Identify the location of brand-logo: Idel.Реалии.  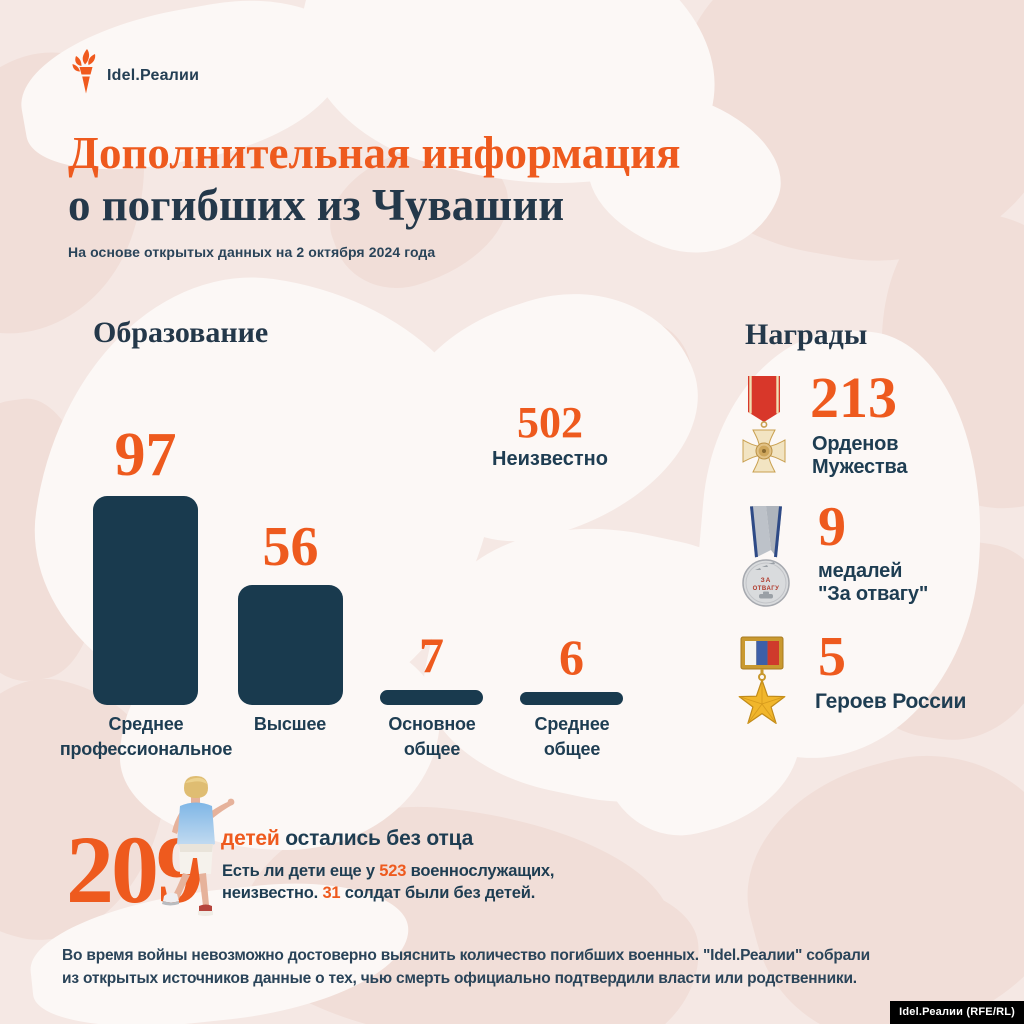
(134, 71).